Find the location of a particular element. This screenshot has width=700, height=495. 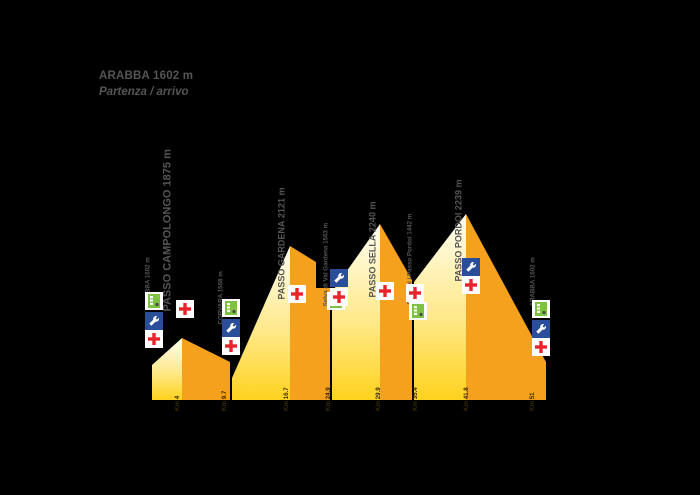

km-marker: Km 16.7 is located at coordinates (286, 399).